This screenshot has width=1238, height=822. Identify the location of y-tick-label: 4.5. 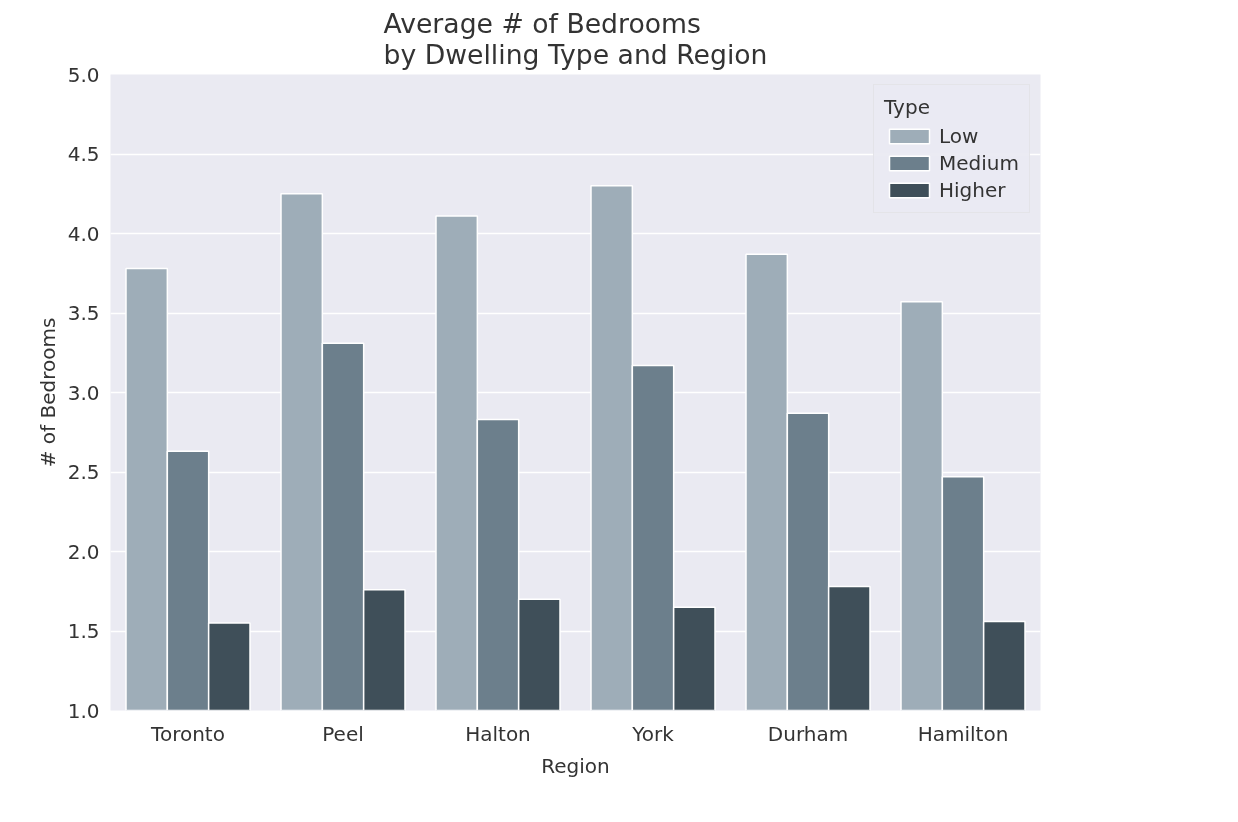
(83, 154).